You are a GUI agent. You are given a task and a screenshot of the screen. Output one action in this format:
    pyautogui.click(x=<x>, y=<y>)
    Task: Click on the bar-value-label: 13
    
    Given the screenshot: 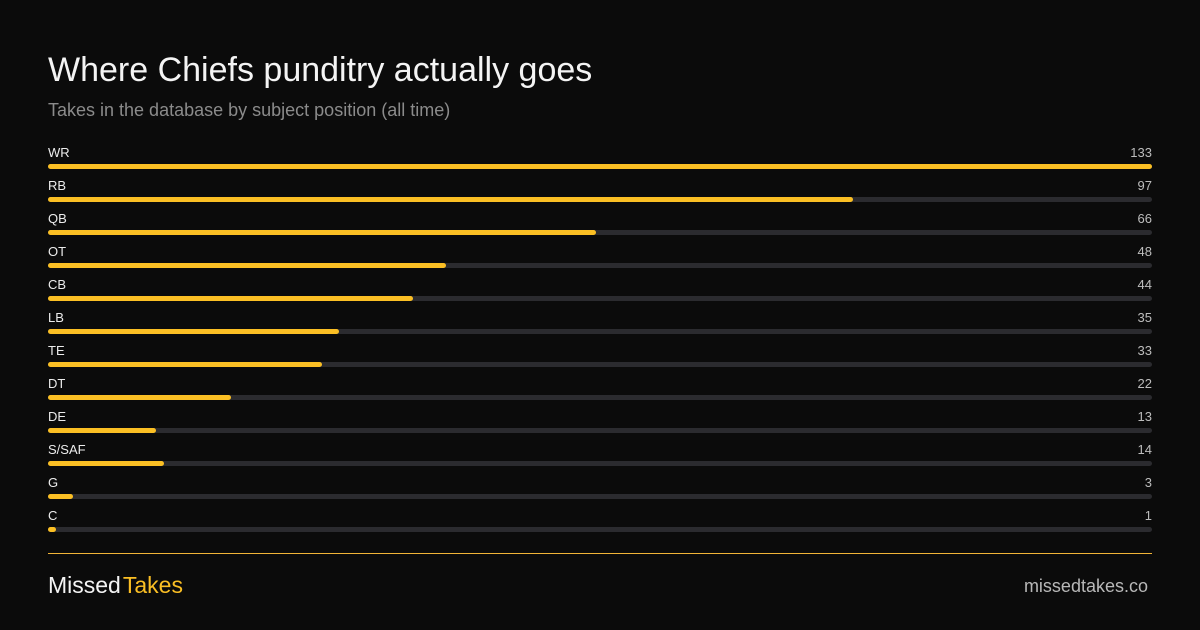 What is the action you would take?
    pyautogui.click(x=1144, y=416)
    